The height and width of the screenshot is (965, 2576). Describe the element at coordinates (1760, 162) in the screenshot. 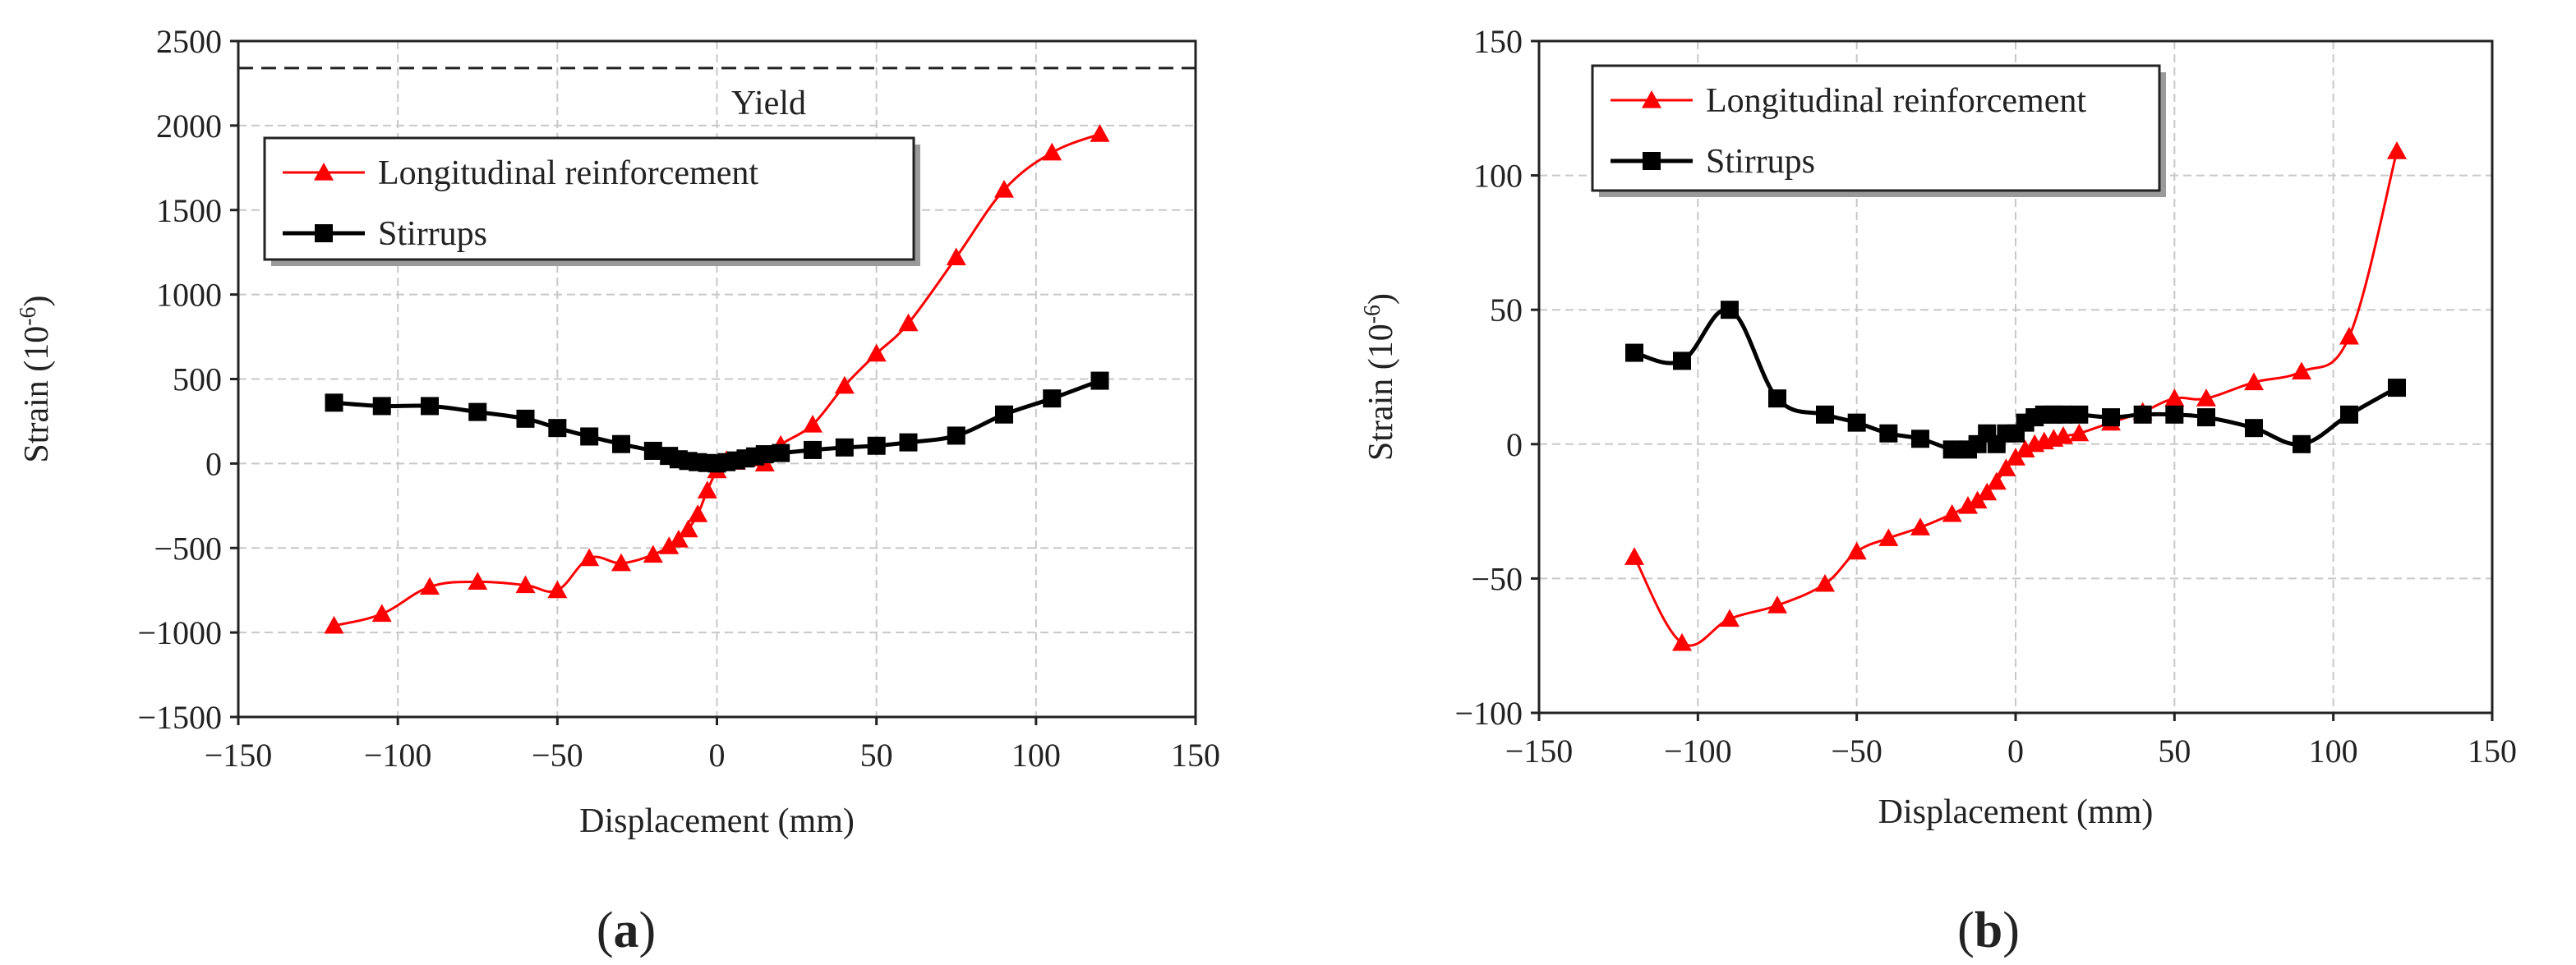

I see `legend-label-stirrups-b: Stirrups` at that location.